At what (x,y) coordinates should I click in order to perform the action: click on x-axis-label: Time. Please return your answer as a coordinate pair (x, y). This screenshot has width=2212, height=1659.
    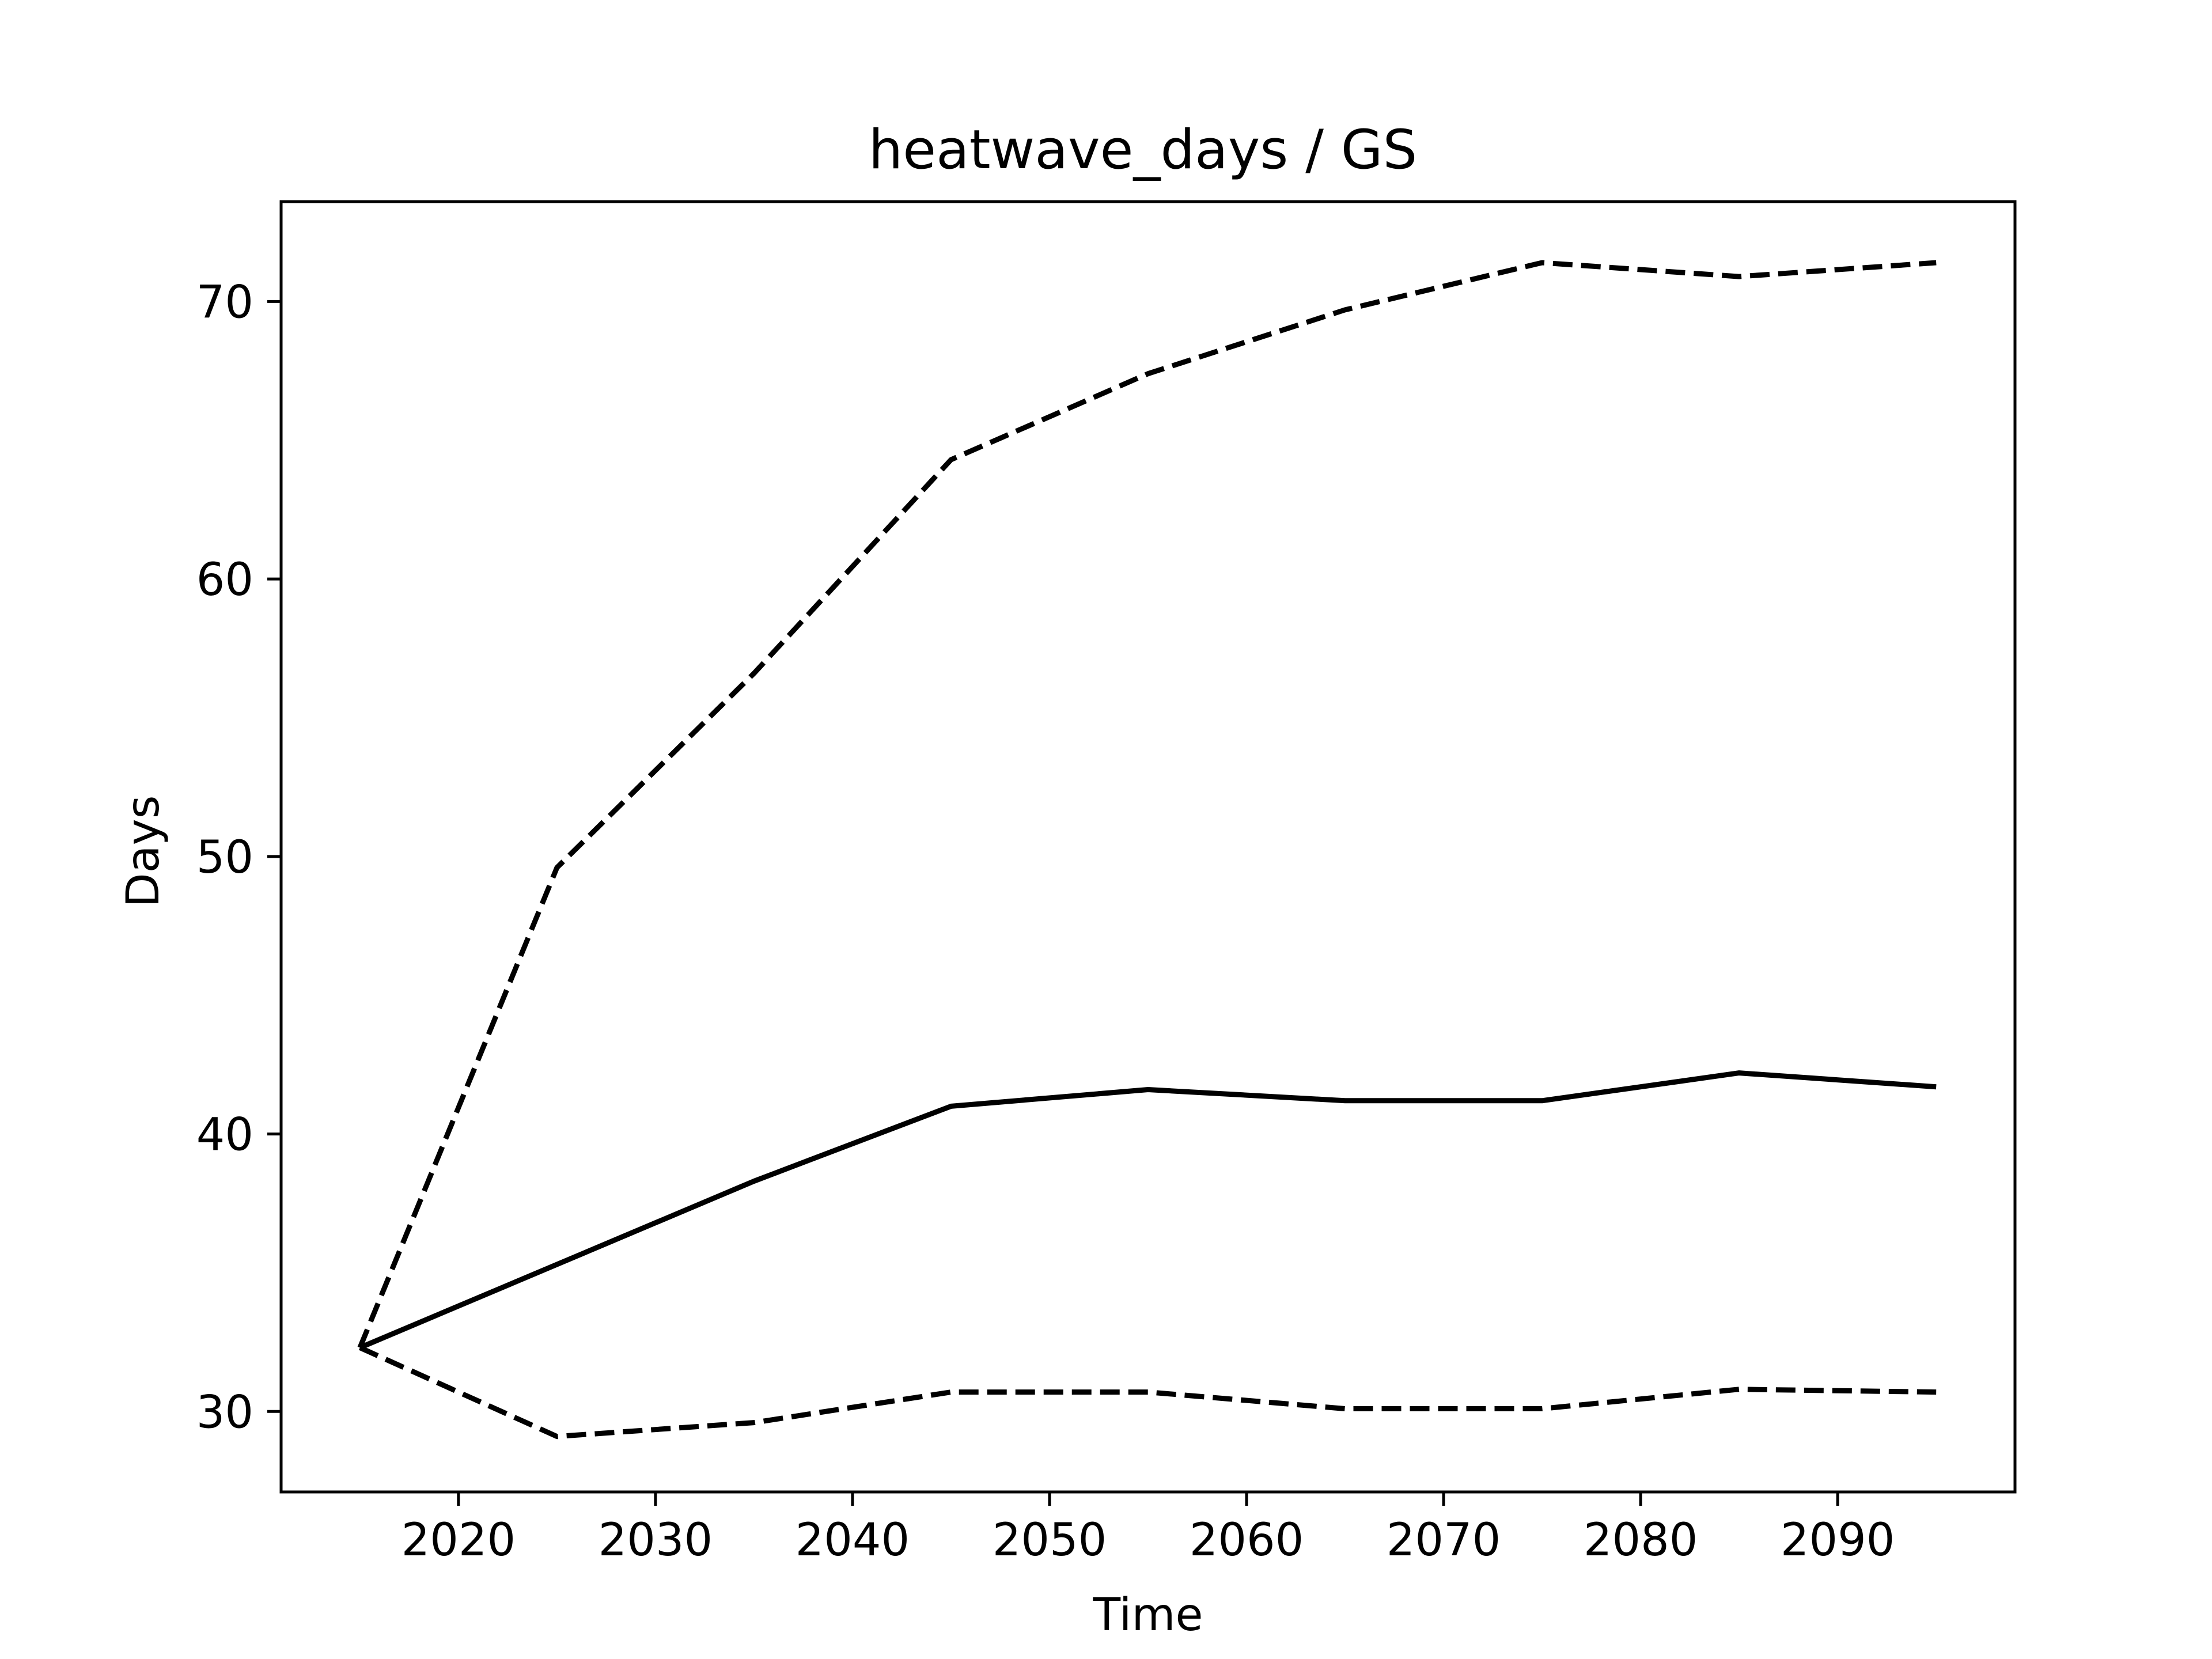
    Looking at the image, I should click on (1148, 1615).